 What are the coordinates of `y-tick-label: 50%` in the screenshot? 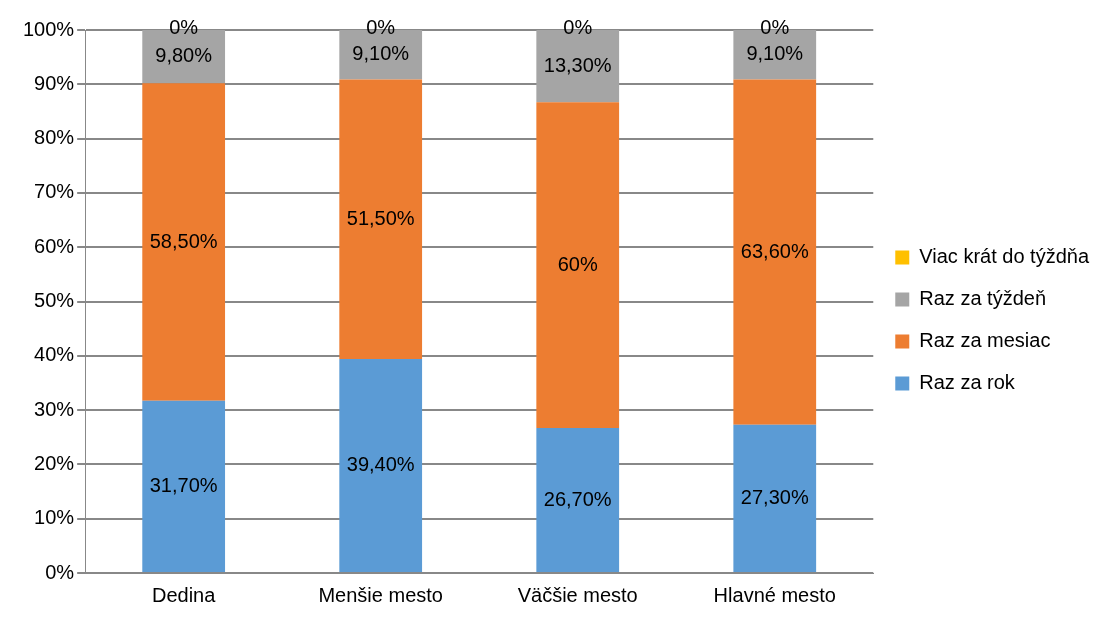 It's located at (54, 300).